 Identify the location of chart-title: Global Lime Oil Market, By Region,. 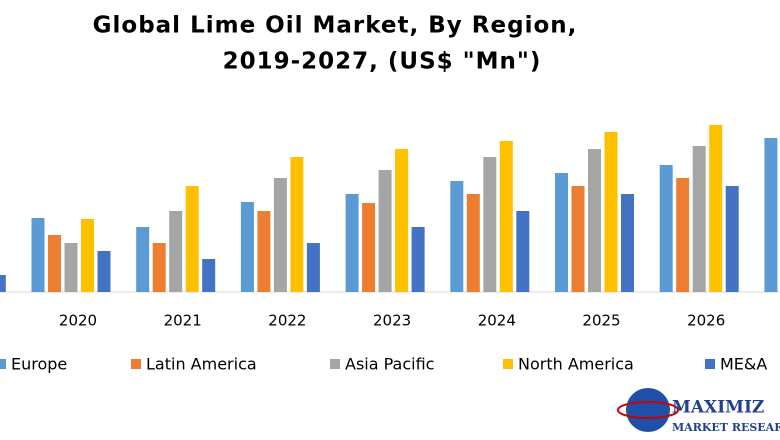
(335, 26).